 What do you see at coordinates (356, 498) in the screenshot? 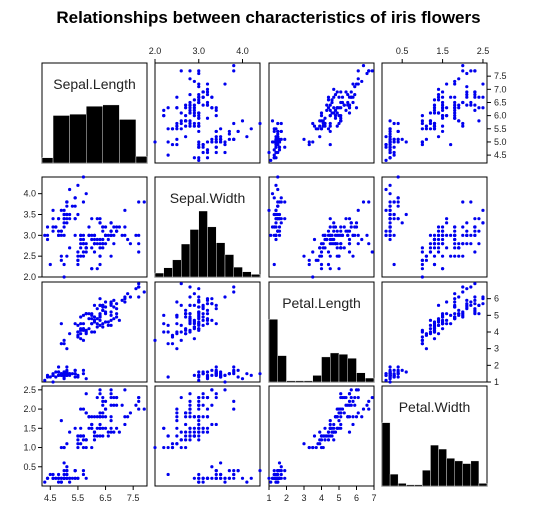
I see `tick-label-petal-length: 6` at bounding box center [356, 498].